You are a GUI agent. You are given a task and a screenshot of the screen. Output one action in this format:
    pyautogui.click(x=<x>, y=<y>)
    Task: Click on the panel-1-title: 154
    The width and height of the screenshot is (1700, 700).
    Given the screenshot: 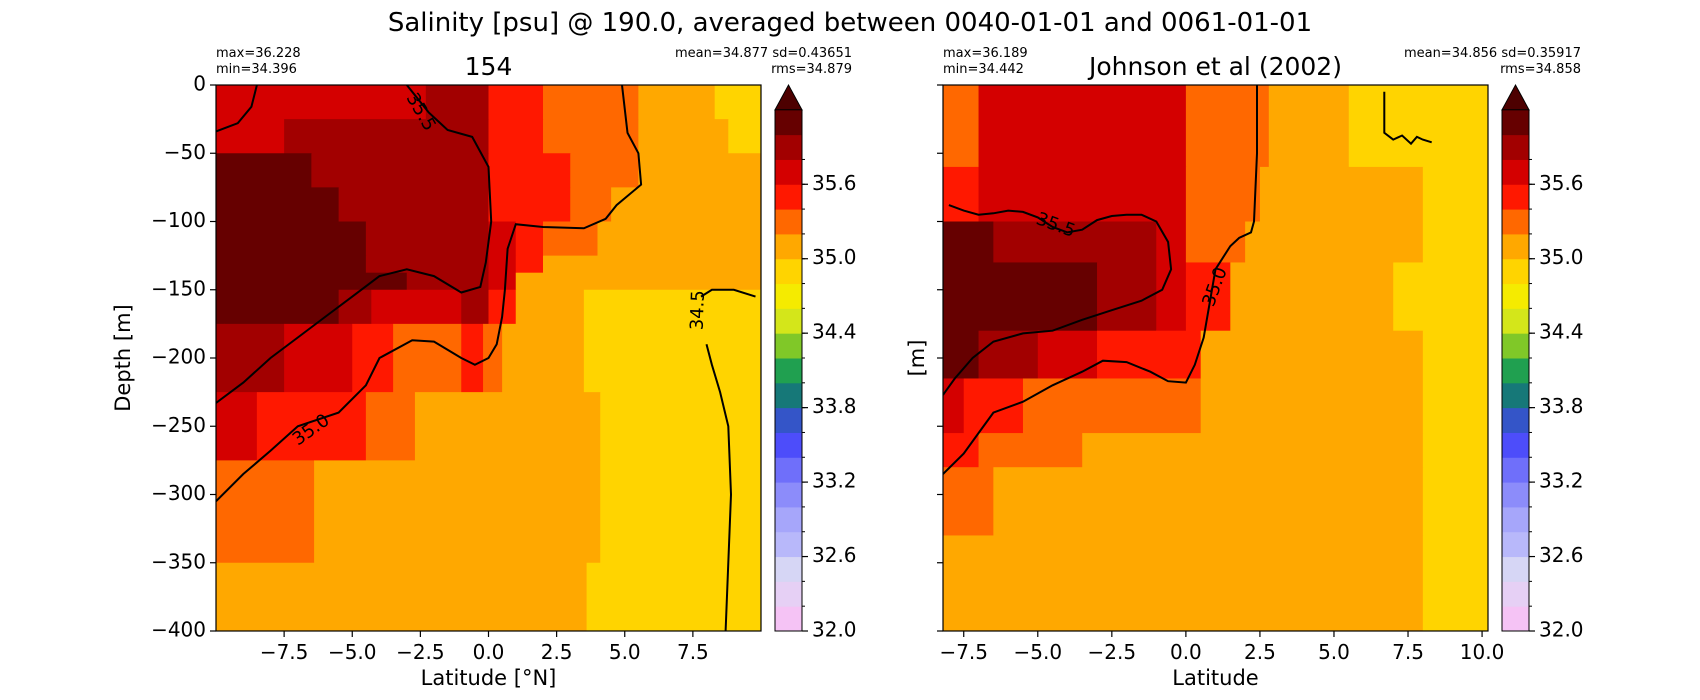 What is the action you would take?
    pyautogui.click(x=489, y=66)
    